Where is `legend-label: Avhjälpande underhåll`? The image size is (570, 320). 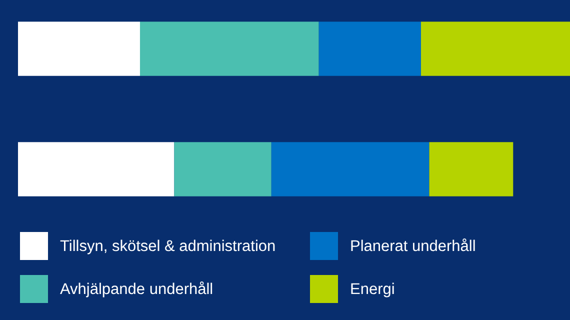 legend-label: Avhjälpande underhåll is located at coordinates (137, 289).